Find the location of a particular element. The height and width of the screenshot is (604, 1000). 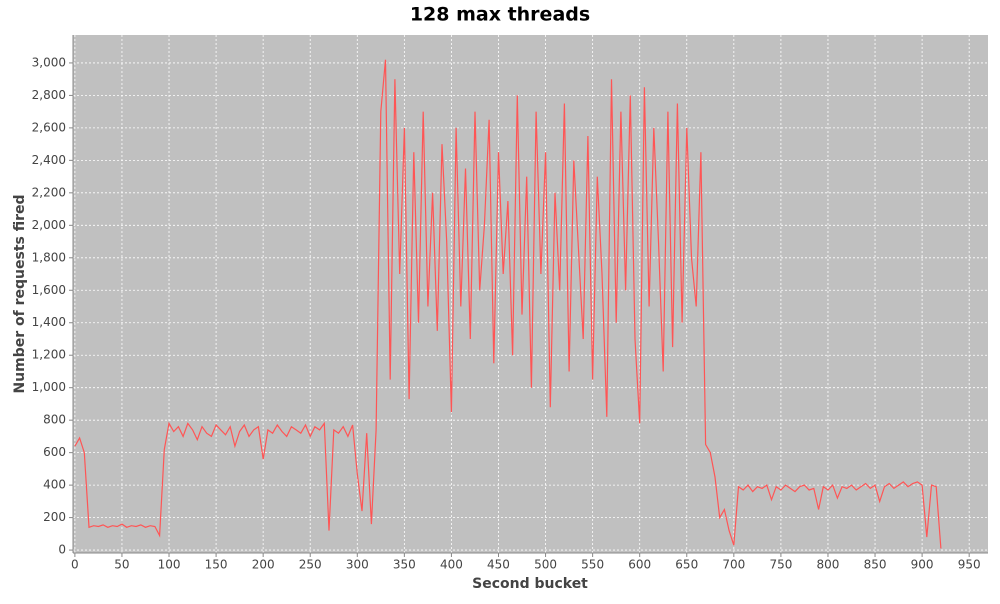

y-tick-label: 2,200 is located at coordinates (49, 192).